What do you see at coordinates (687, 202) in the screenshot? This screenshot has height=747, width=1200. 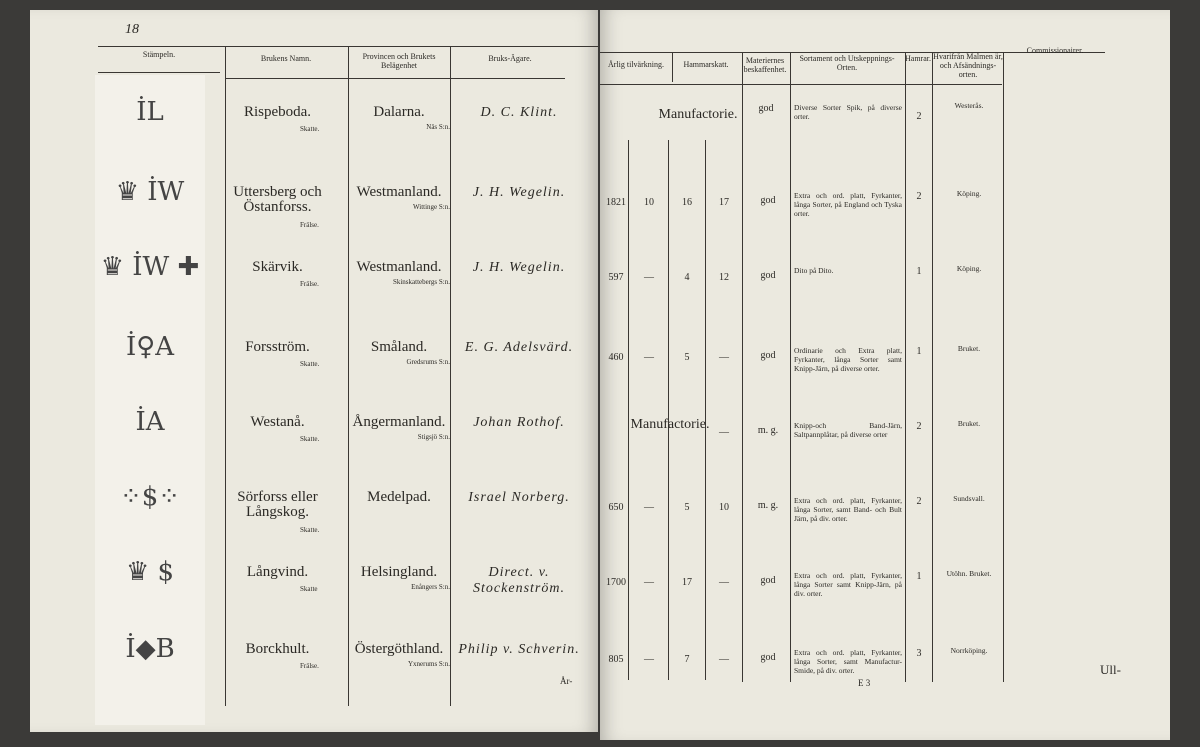 I see `hammer-tax-2: 16` at bounding box center [687, 202].